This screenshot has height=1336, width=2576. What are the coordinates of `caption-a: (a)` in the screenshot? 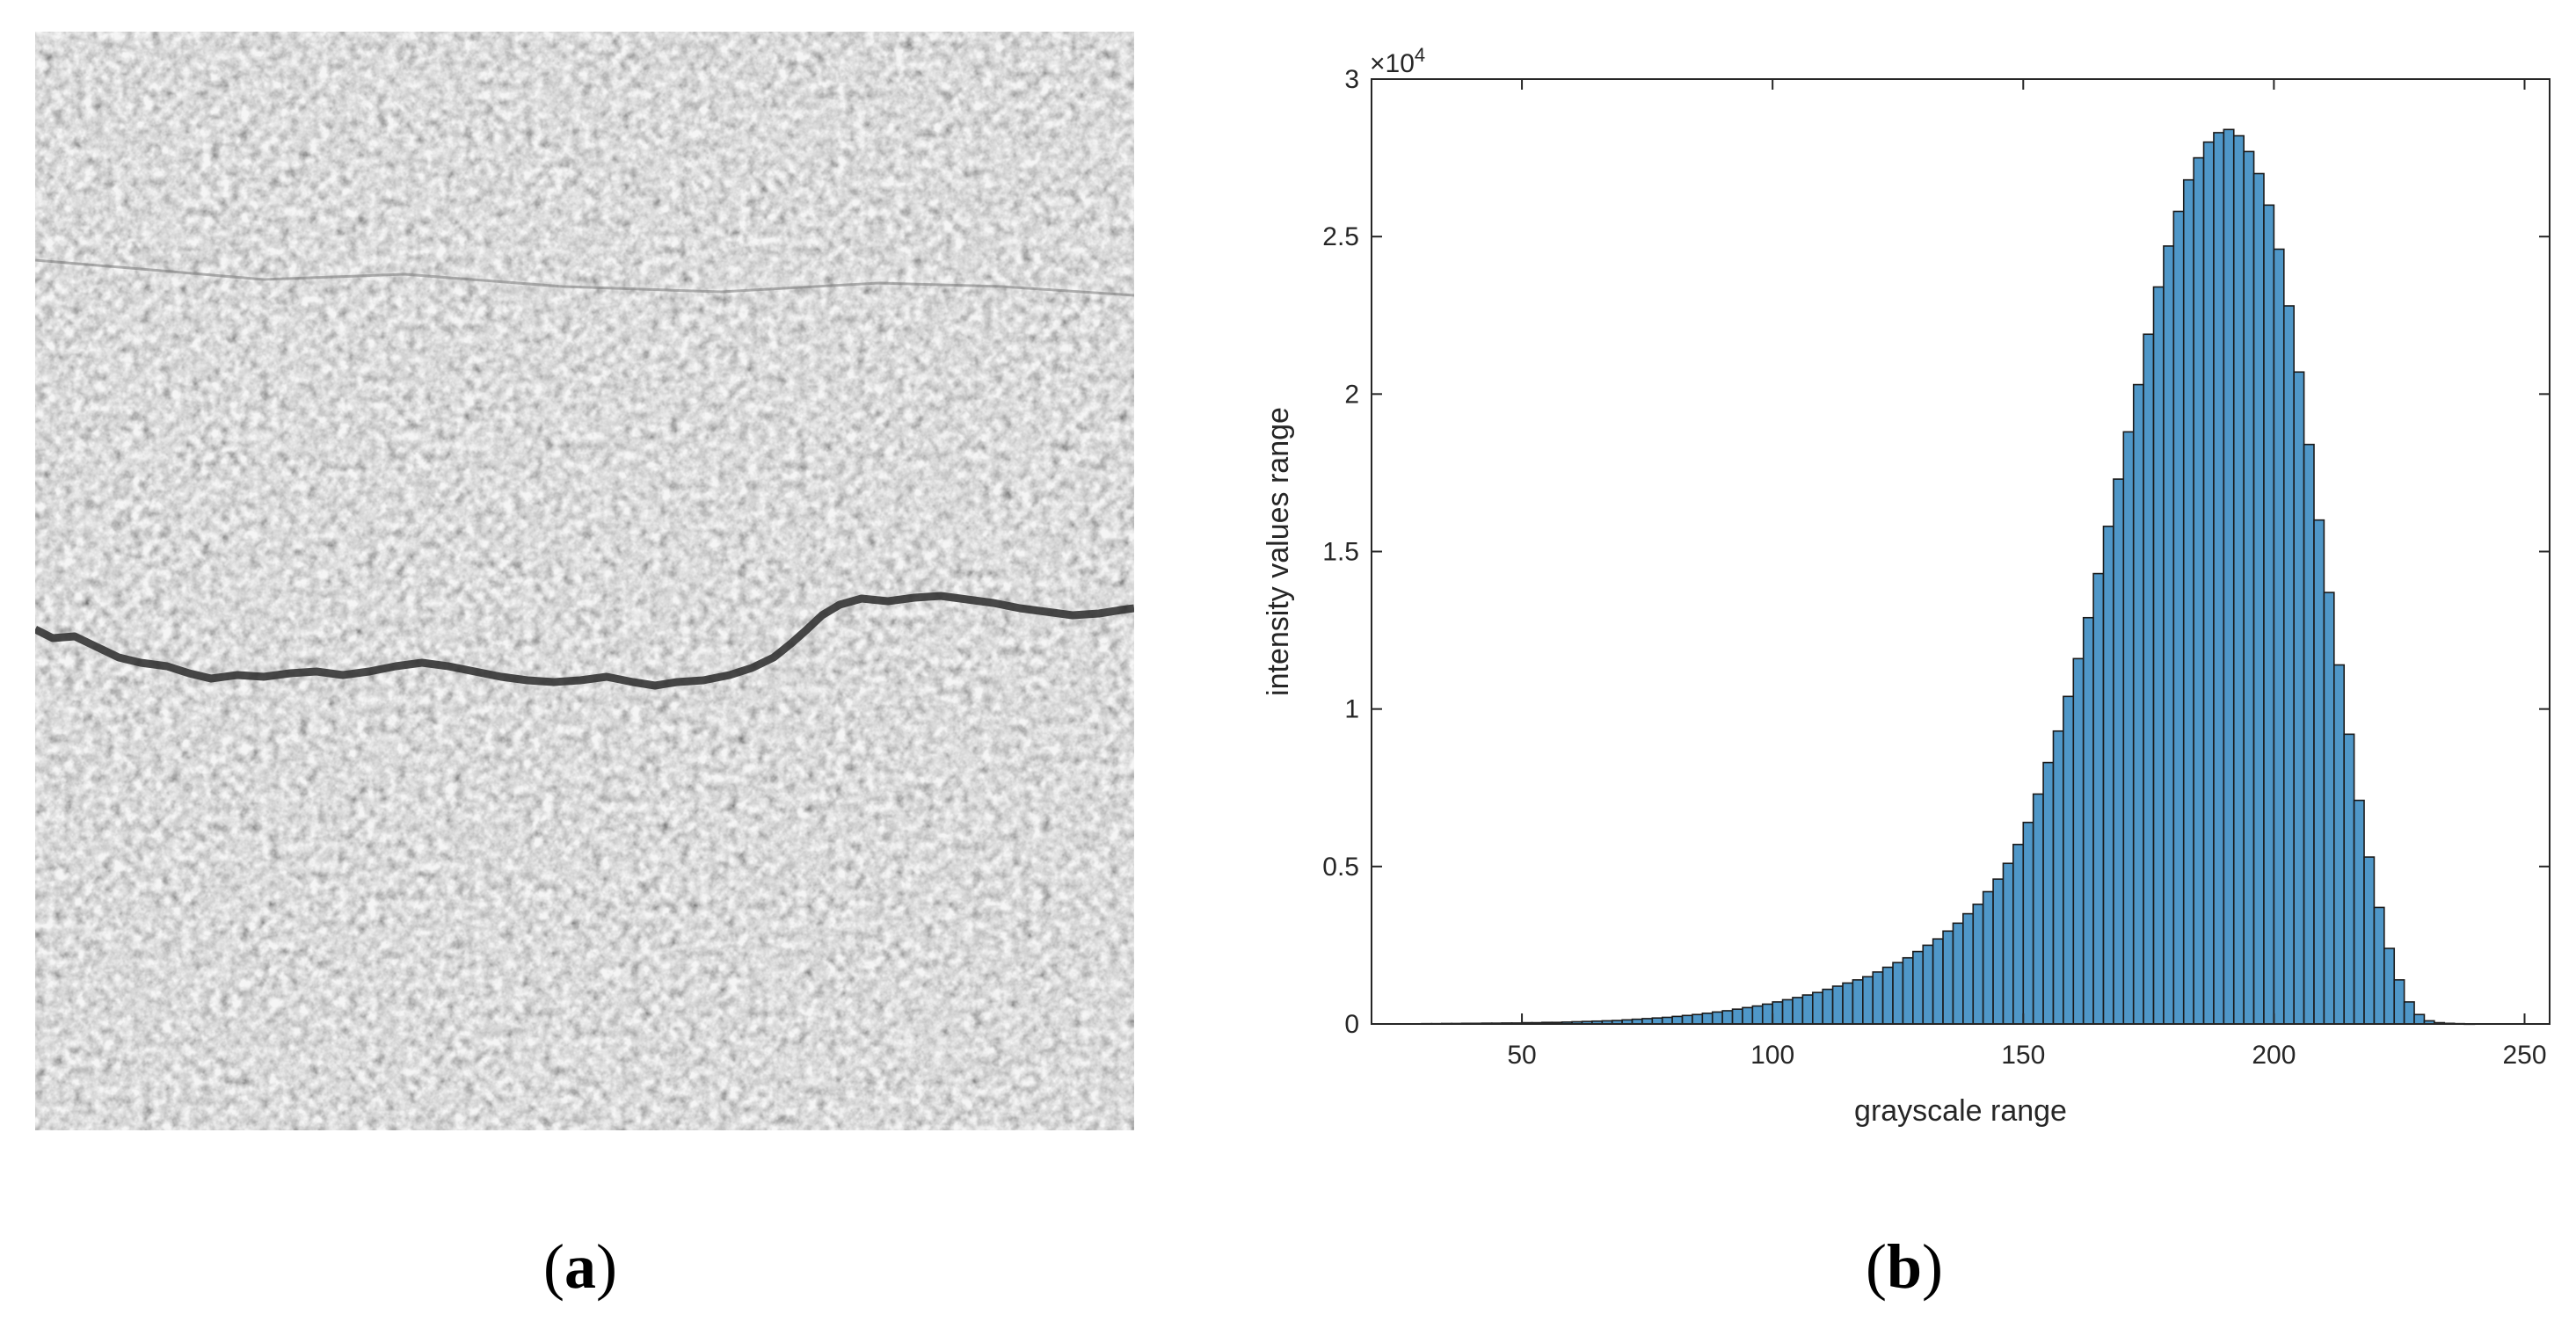 It's located at (580, 1266).